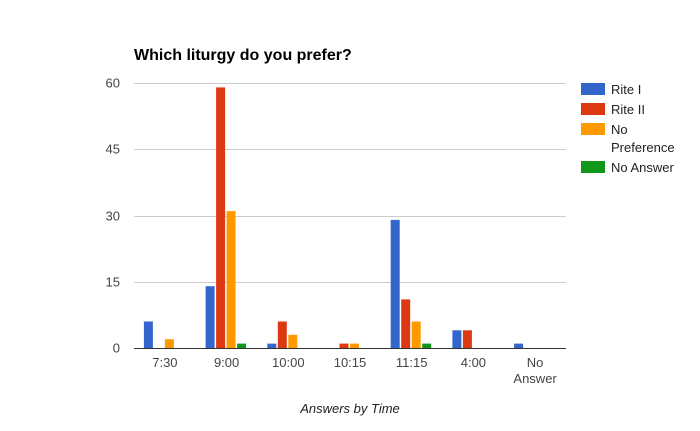 The height and width of the screenshot is (431, 700). I want to click on legend-label: No Answer, so click(643, 167).